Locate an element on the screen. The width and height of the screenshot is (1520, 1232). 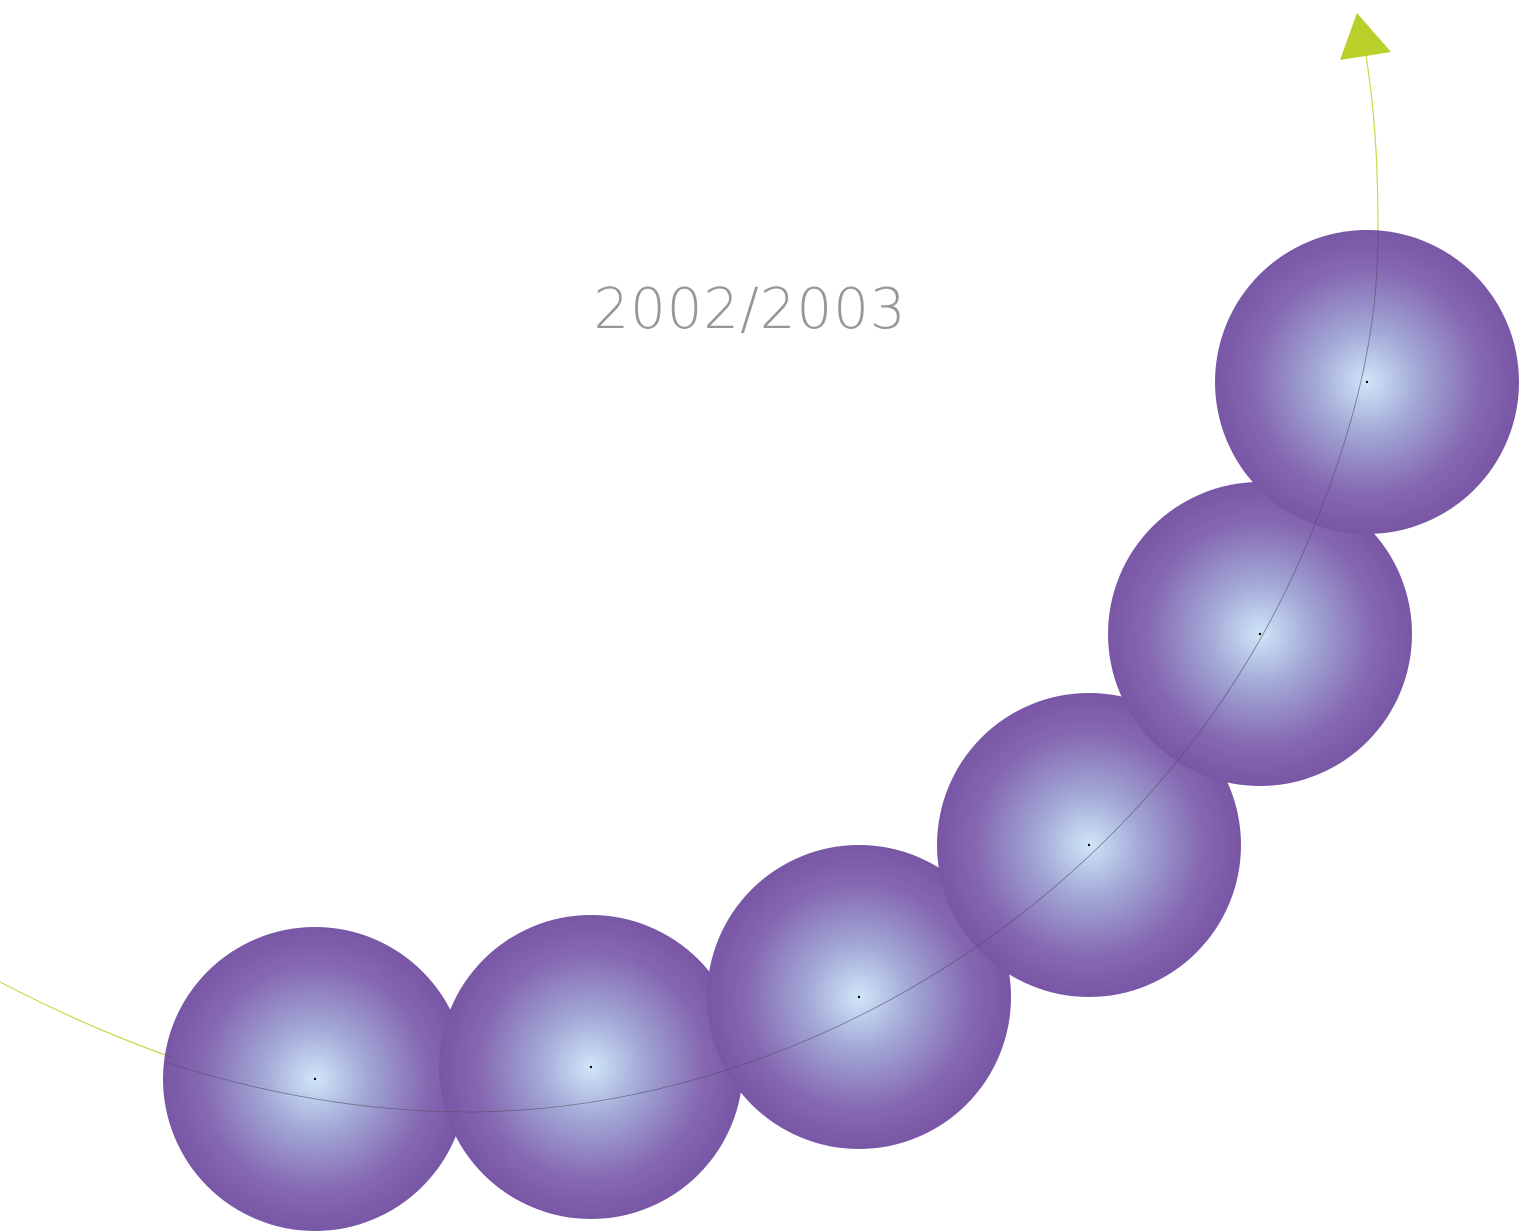
arrow-head is located at coordinates (1365, 36).